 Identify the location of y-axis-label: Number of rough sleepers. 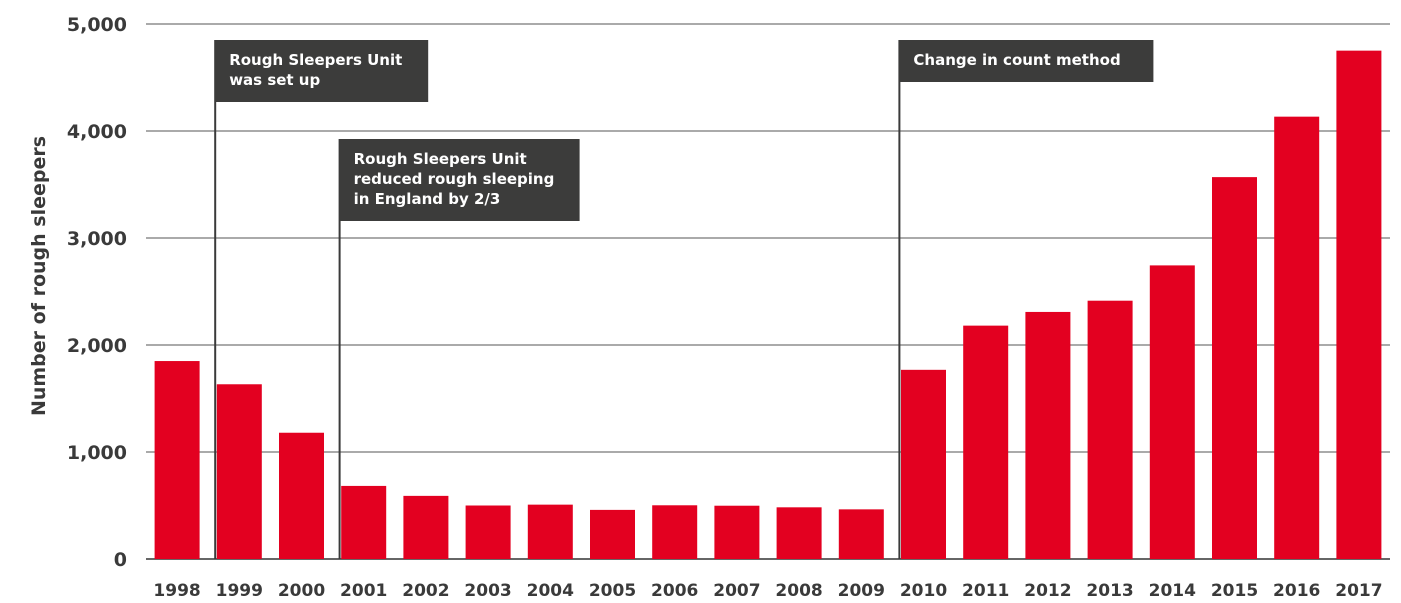
(39, 276).